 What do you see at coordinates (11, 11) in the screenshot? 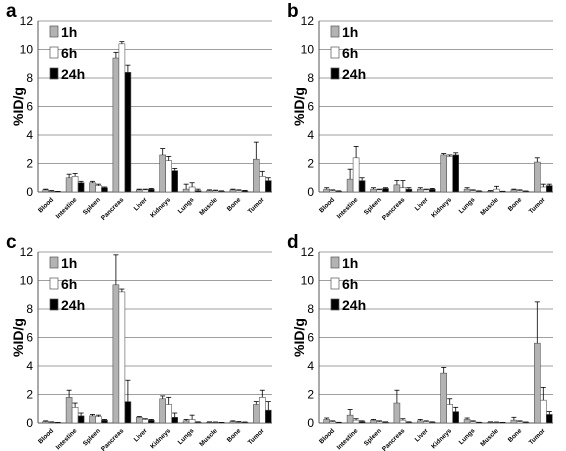
I see `panel-label: a` at bounding box center [11, 11].